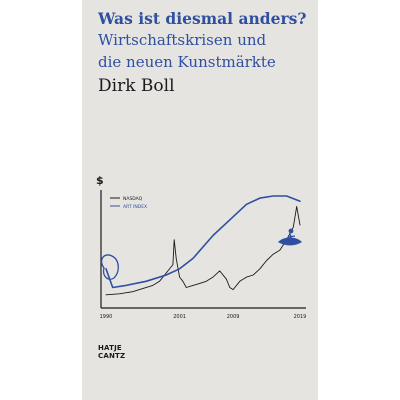 This screenshot has width=400, height=400. I want to click on publisher-logo: HATJE CANTZ, so click(111, 352).